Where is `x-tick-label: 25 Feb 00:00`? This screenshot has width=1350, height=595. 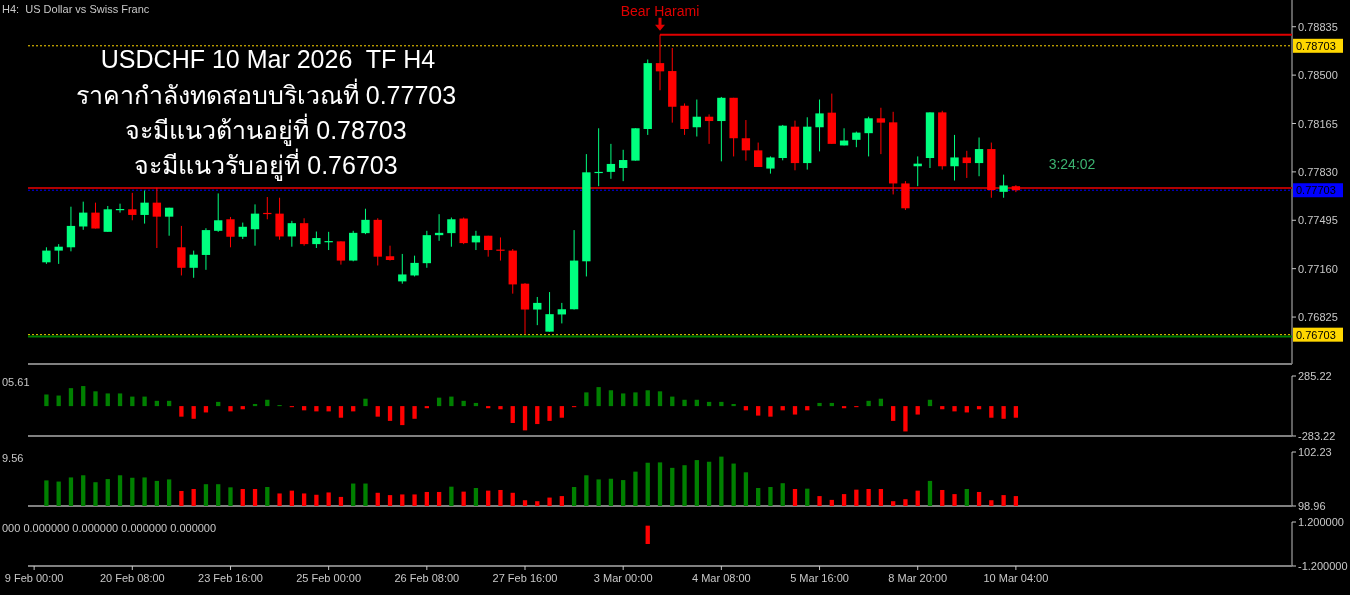 x-tick-label: 25 Feb 00:00 is located at coordinates (329, 578).